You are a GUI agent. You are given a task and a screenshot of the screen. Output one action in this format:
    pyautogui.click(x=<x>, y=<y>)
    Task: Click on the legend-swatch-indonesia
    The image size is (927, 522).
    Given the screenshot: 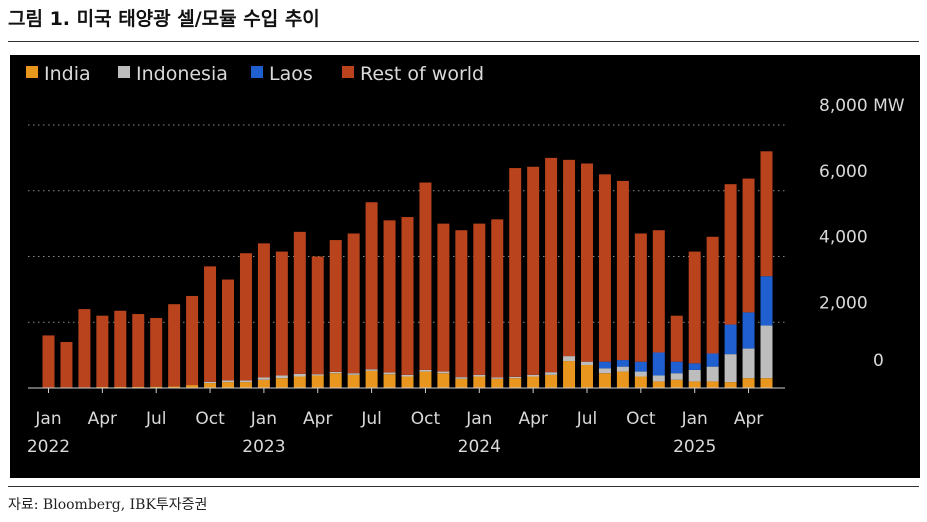 What is the action you would take?
    pyautogui.click(x=124, y=72)
    